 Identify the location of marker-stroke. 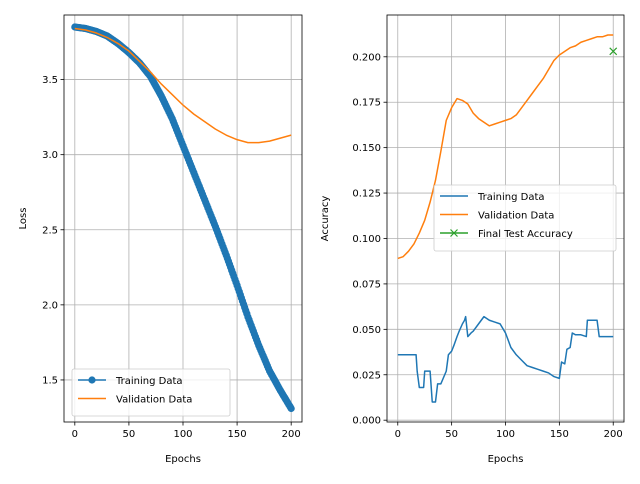
(613, 51).